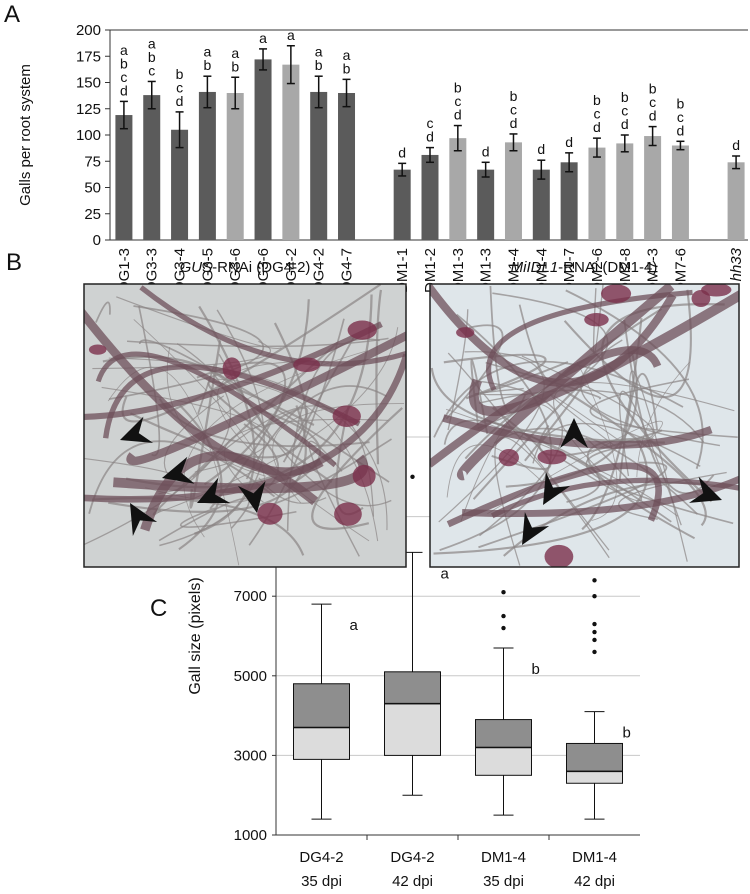 Image resolution: width=750 pixels, height=894 pixels. Describe the element at coordinates (319, 270) in the screenshot. I see `x-tick-label: DG4-2` at that location.